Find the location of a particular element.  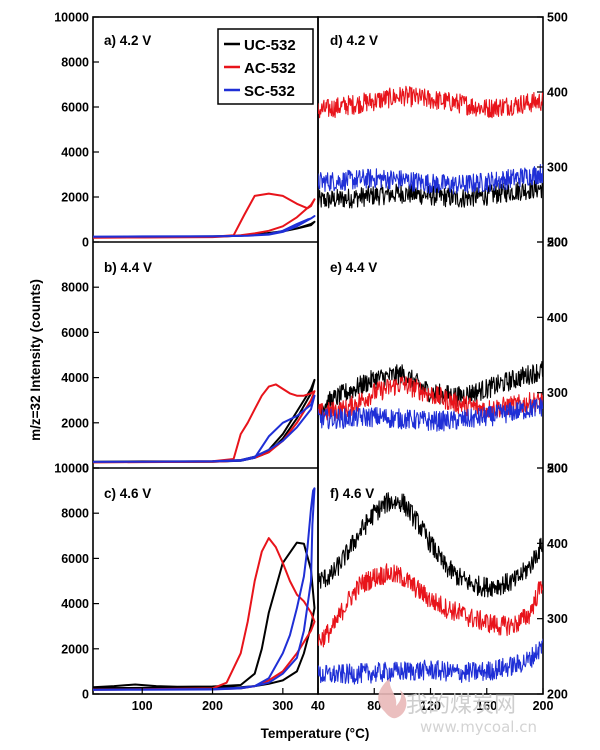

legend-label-uc: UC-532 is located at coordinates (270, 45).